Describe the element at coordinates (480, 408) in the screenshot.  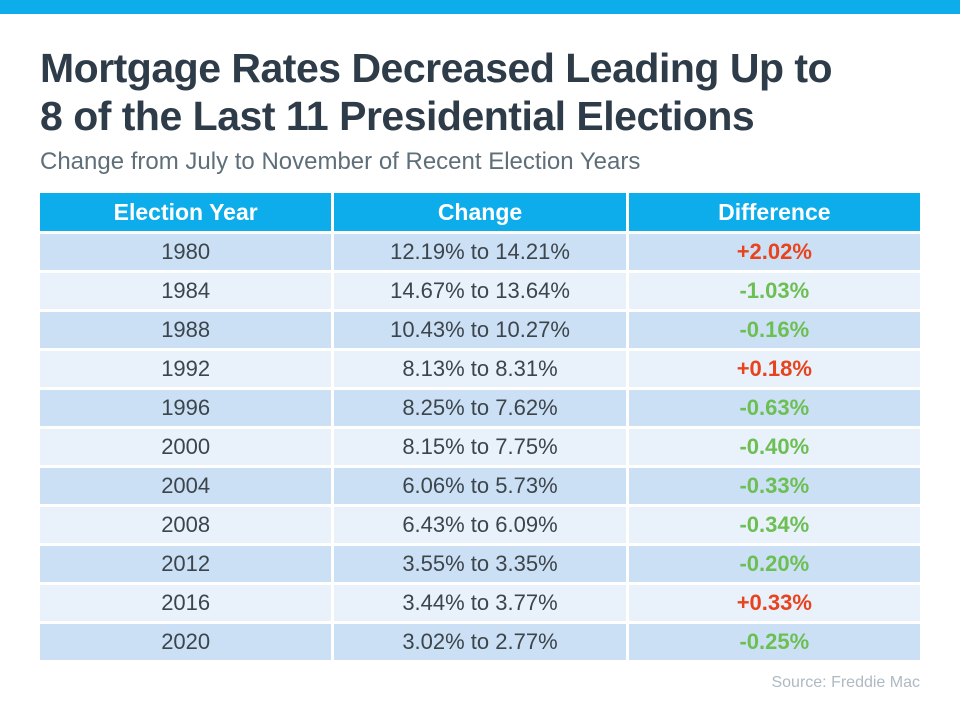
I see `cell-change: 8.25% to 7.62%` at that location.